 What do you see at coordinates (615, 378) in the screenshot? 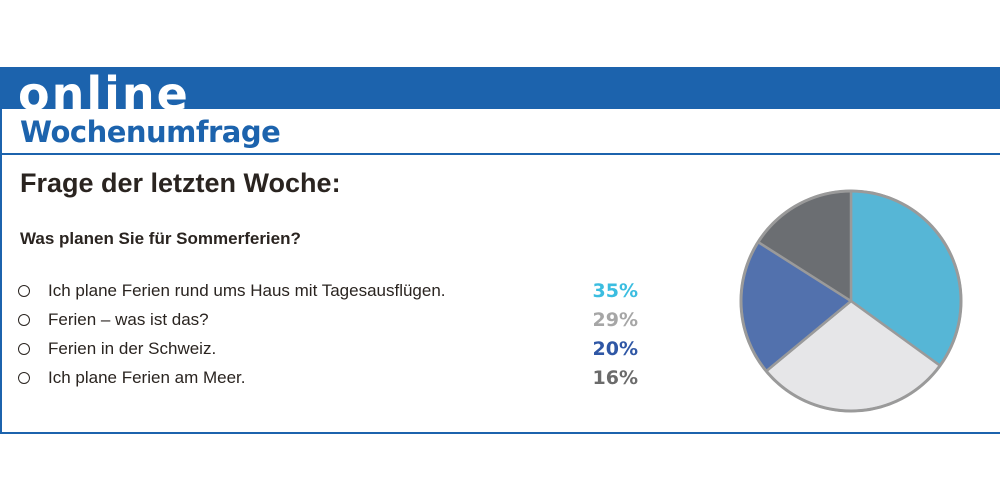
I see `answer-percent: 16%` at bounding box center [615, 378].